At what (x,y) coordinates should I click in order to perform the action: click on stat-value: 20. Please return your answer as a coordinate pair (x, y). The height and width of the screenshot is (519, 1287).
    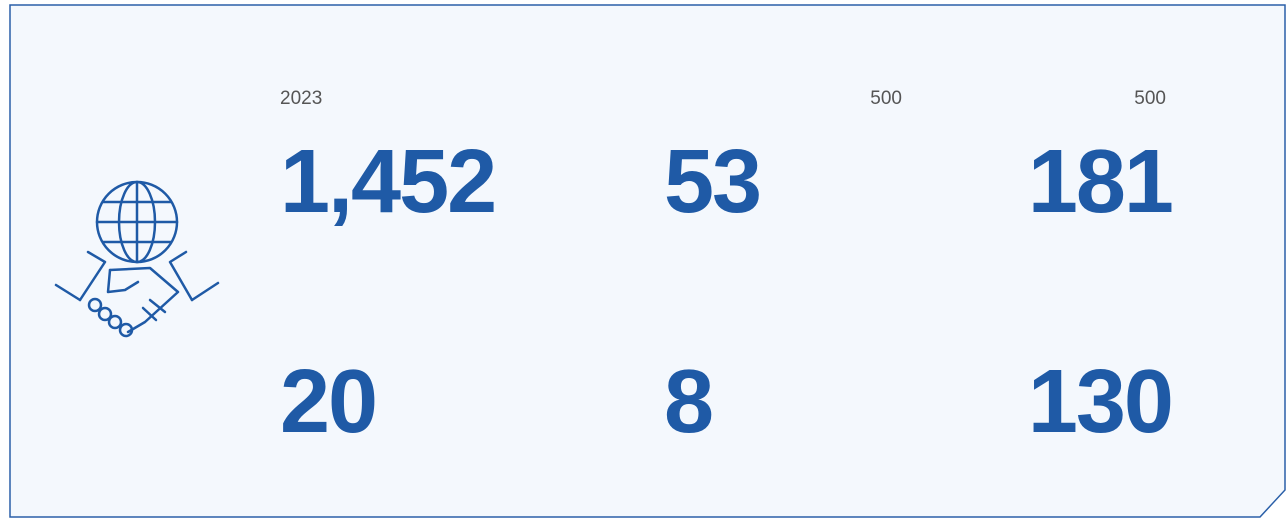
    Looking at the image, I should click on (328, 402).